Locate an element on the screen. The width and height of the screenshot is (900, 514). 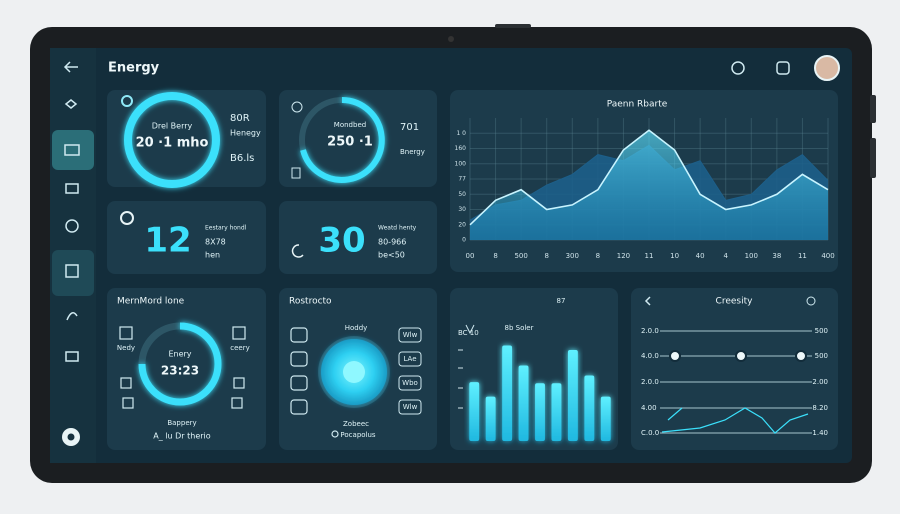
page-title: Energy is located at coordinates (134, 68).